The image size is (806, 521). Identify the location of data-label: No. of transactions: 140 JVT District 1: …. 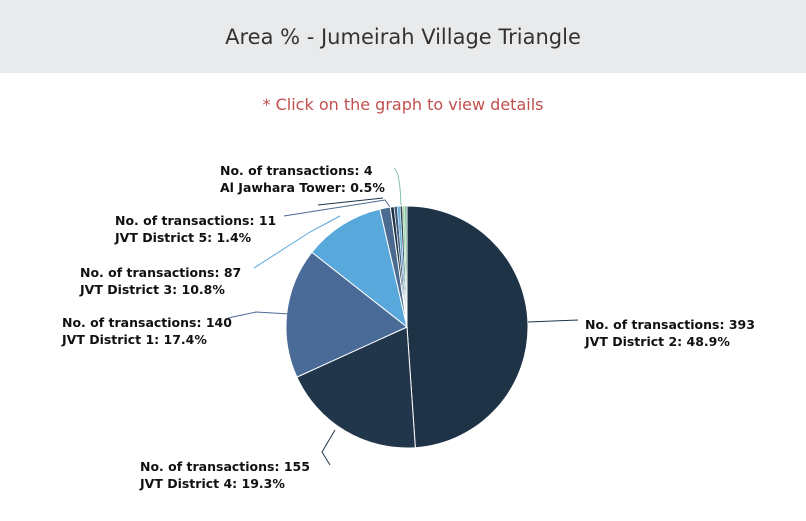
(147, 331).